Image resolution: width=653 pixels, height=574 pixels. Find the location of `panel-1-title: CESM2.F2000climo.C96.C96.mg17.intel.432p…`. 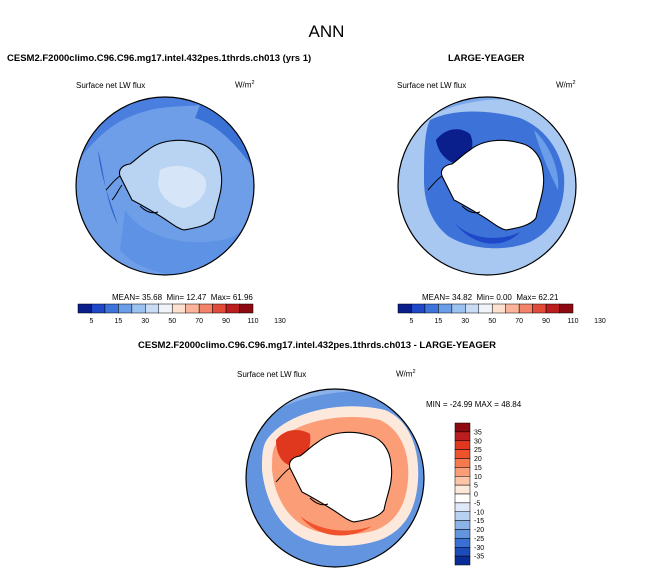

panel-1-title: CESM2.F2000climo.C96.C96.mg17.intel.432p… is located at coordinates (159, 58).